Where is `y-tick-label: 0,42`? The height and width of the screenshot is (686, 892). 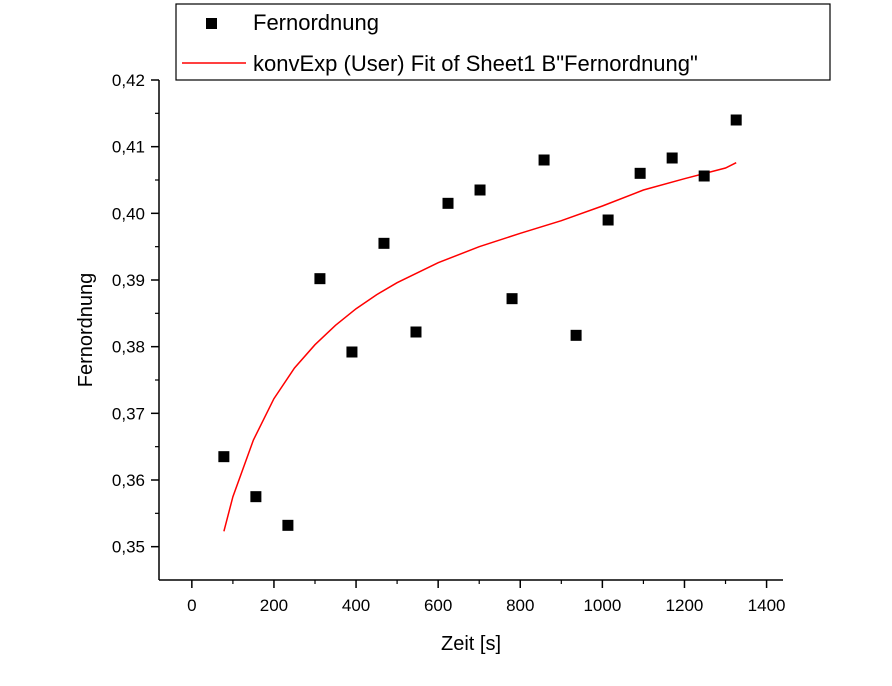 y-tick-label: 0,42 is located at coordinates (128, 80).